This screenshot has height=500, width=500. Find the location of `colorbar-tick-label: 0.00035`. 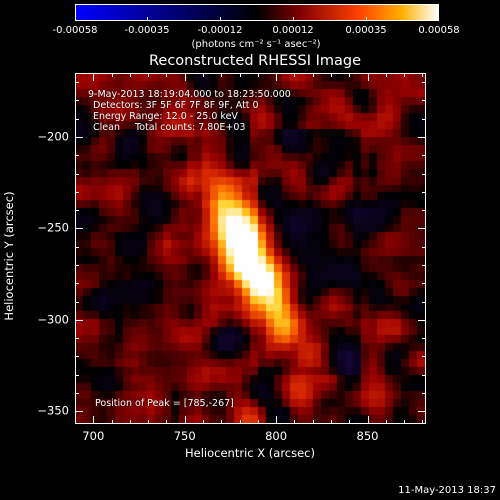

colorbar-tick-label: 0.00035 is located at coordinates (366, 30).